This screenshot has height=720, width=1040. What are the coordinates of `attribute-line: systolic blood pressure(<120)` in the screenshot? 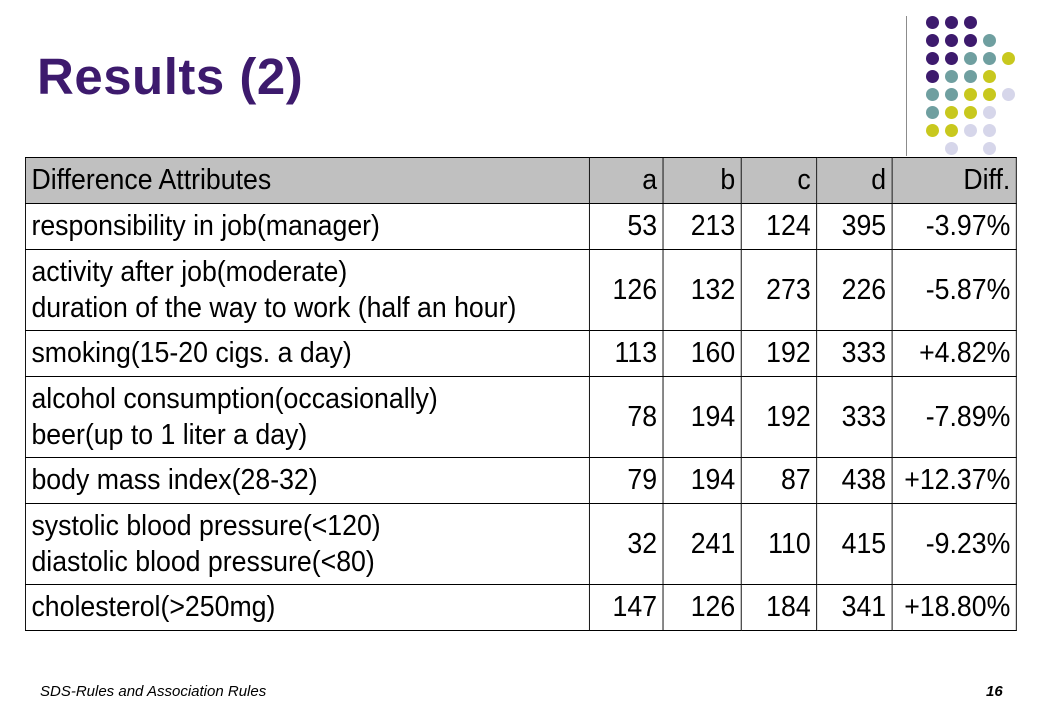 It's located at (206, 526).